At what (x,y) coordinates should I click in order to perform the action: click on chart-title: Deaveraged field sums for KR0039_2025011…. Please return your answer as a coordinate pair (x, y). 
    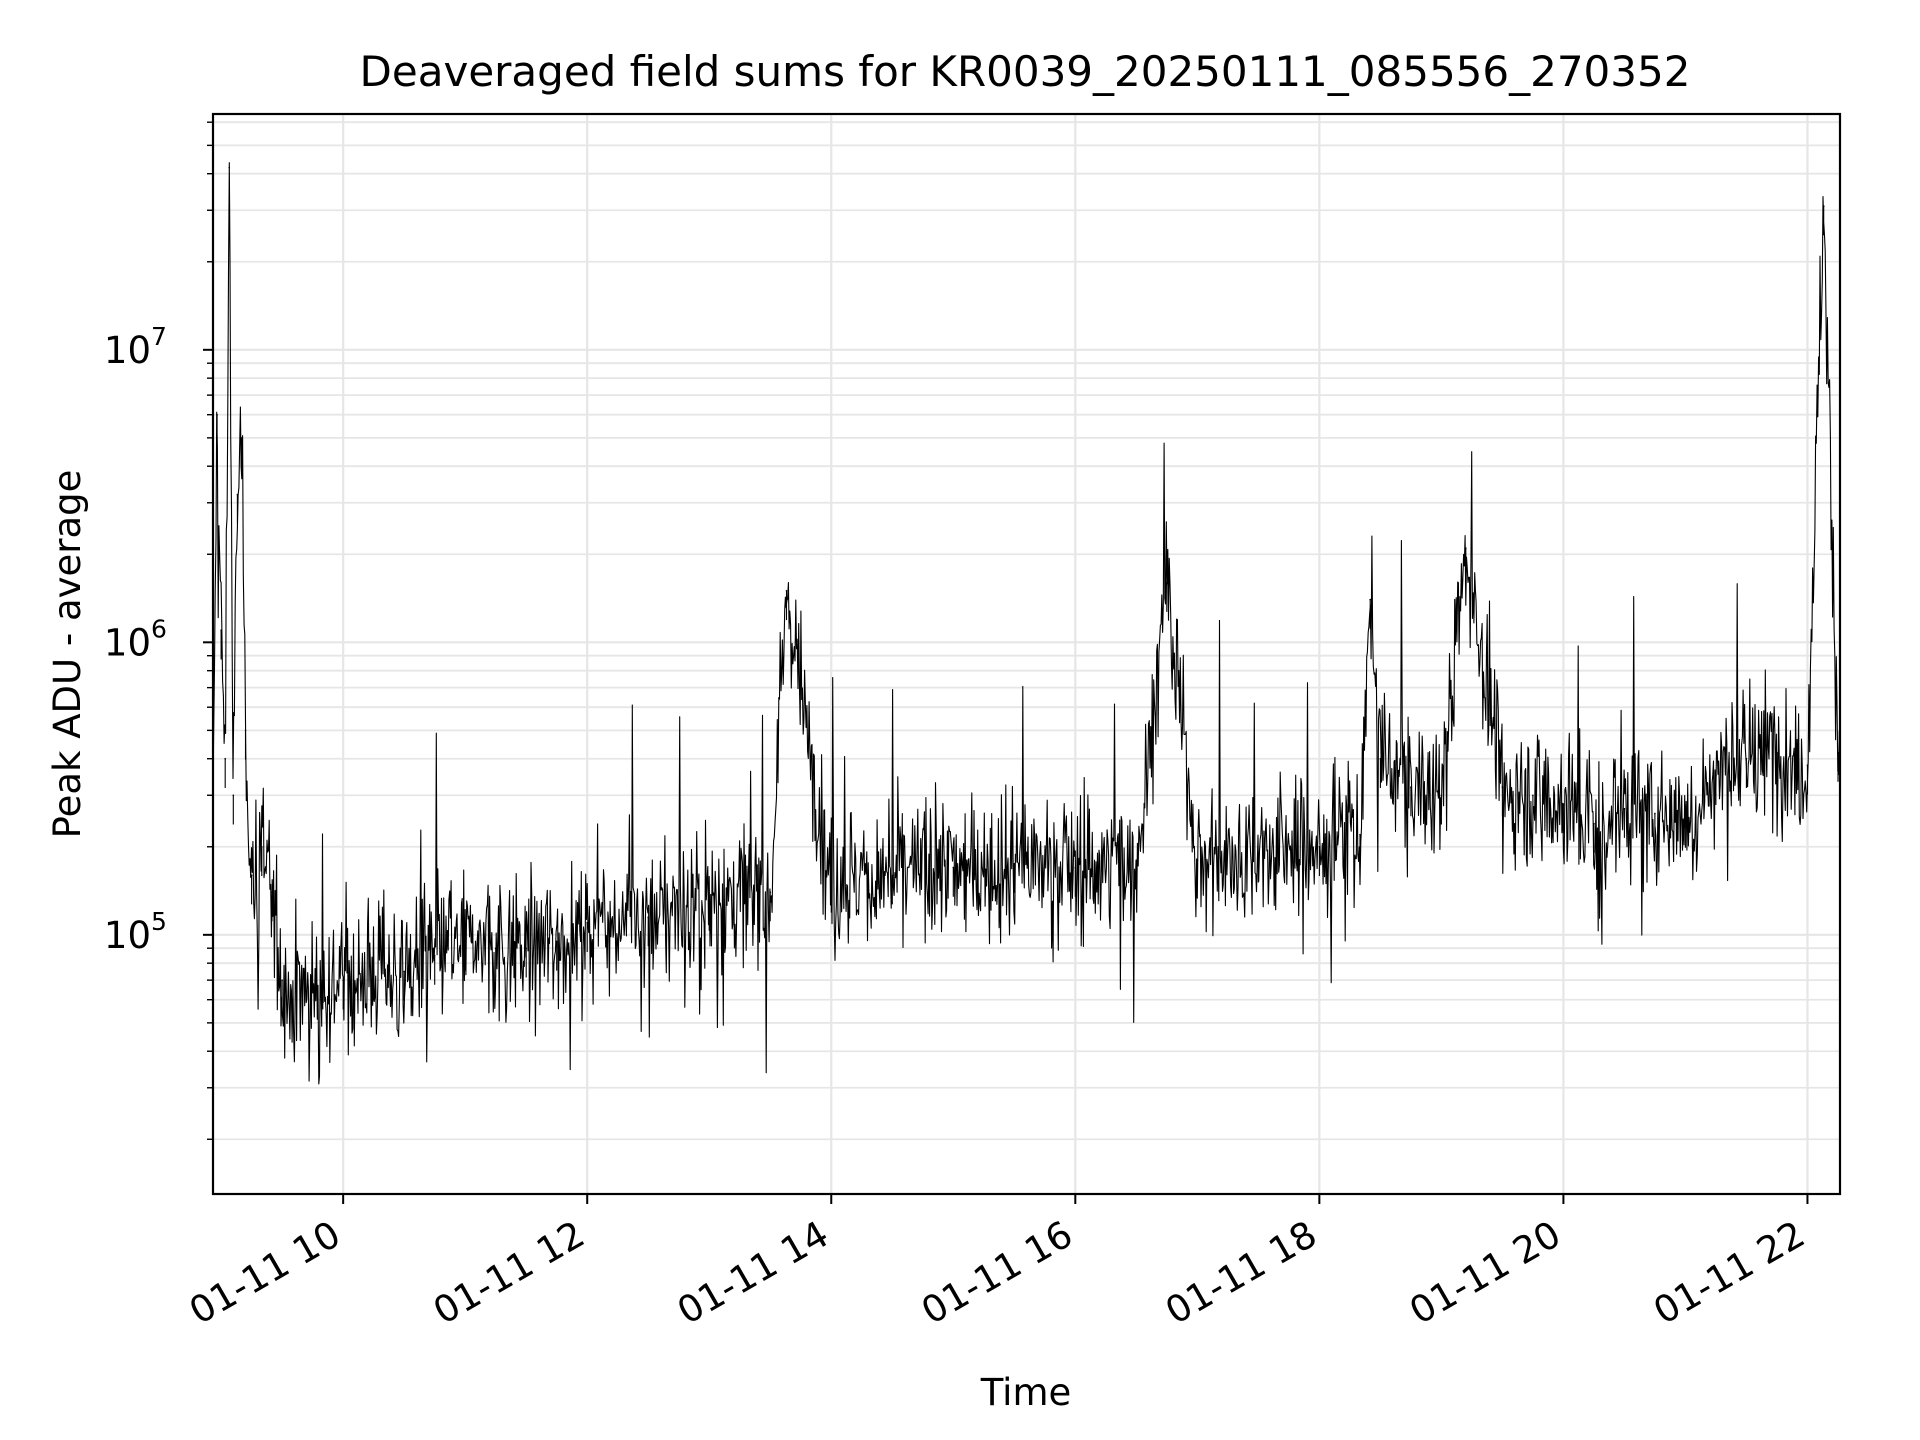
    Looking at the image, I should click on (1025, 71).